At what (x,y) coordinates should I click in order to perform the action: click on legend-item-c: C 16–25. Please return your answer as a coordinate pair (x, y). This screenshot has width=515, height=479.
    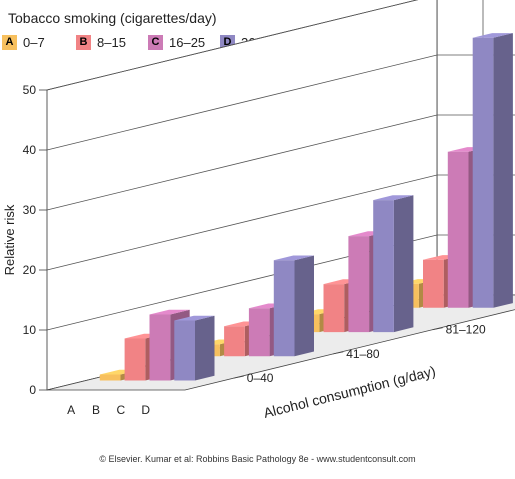
    Looking at the image, I should click on (176, 42).